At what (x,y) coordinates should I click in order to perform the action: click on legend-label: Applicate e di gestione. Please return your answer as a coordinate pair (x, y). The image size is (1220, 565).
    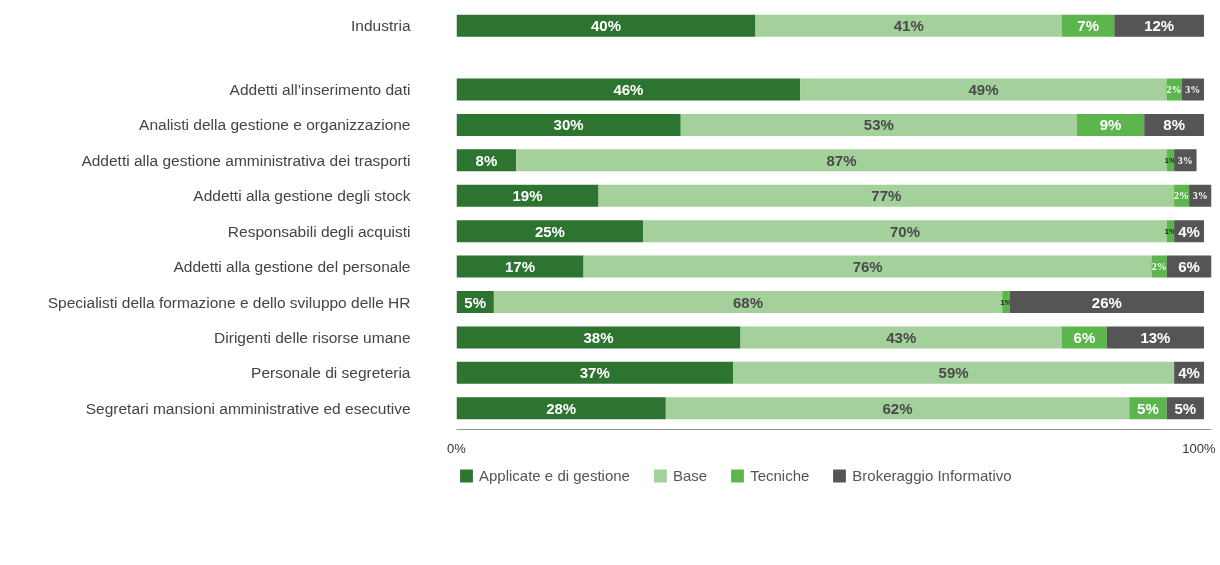
    Looking at the image, I should click on (554, 475).